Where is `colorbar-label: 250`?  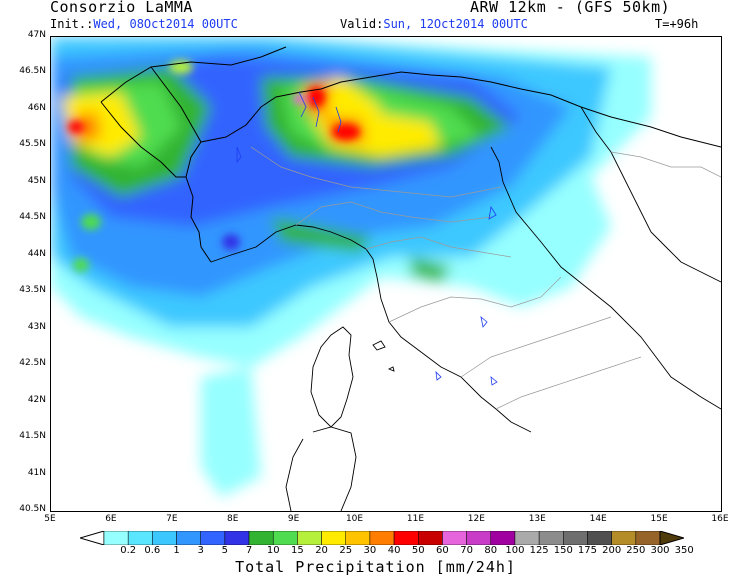 colorbar-label: 250 is located at coordinates (636, 550).